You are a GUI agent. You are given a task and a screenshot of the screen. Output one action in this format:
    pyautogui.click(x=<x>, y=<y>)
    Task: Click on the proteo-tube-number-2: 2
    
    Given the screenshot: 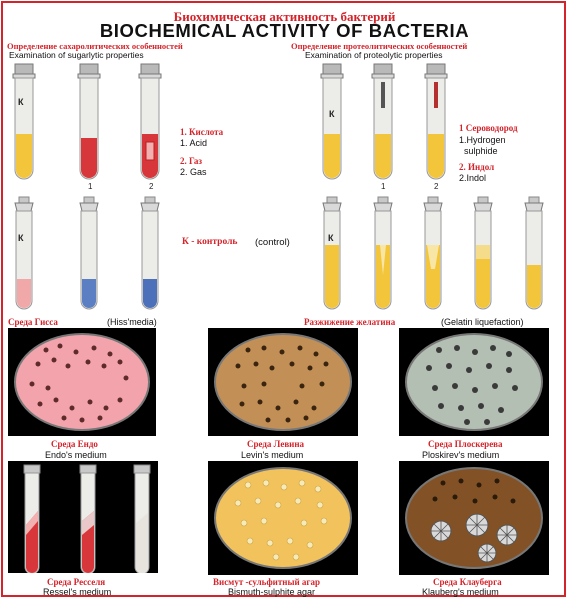 What is the action you would take?
    pyautogui.click(x=436, y=186)
    